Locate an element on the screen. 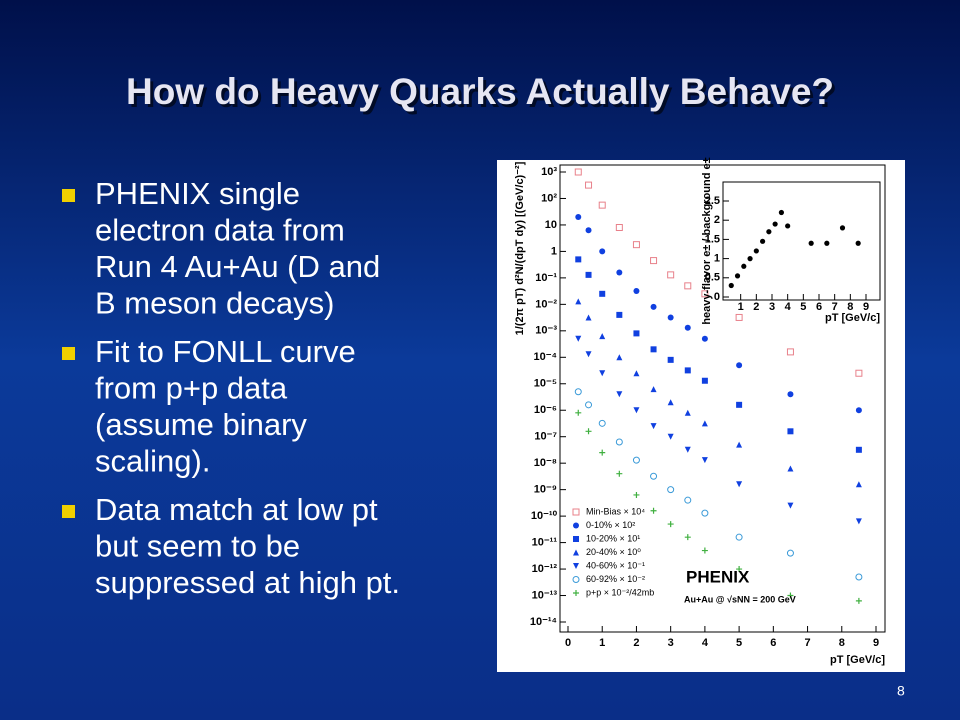  y-tick-label: 10⁻¹ is located at coordinates (546, 278).